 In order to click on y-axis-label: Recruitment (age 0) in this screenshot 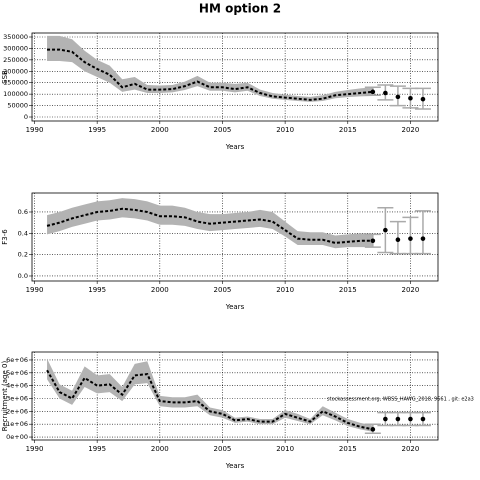, I will do `click(5, 396)`.